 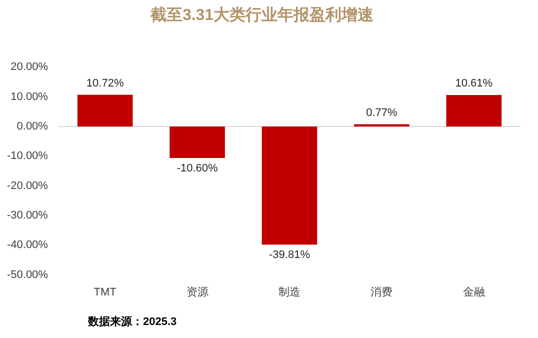 I want to click on data-label: -39.81%, so click(x=289, y=255).